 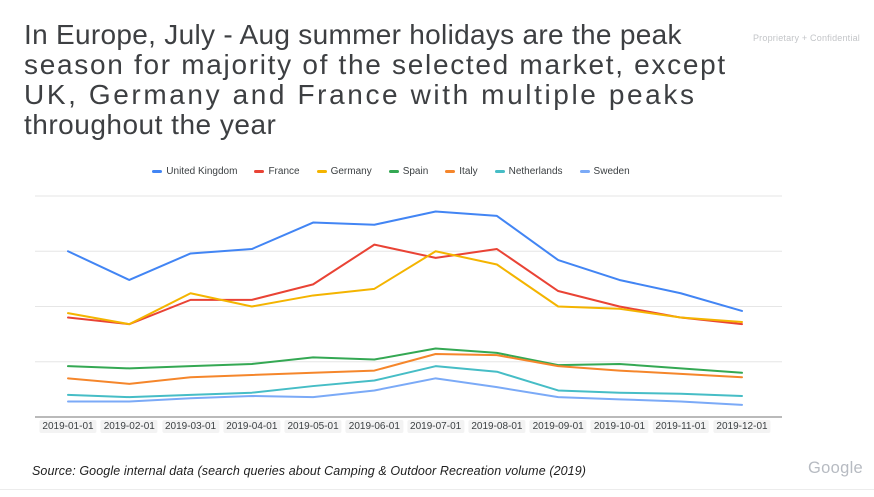 What do you see at coordinates (558, 426) in the screenshot?
I see `x-axis-tick-label: 2019-09-01` at bounding box center [558, 426].